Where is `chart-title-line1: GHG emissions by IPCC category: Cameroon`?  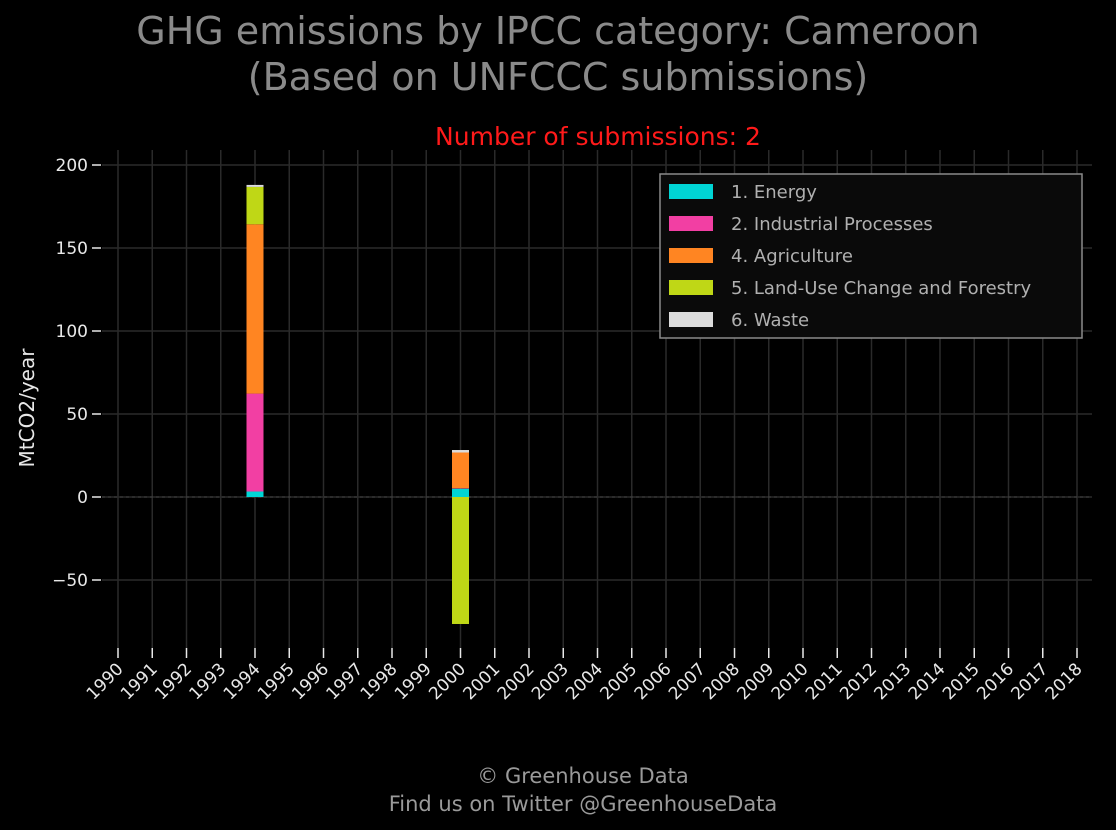
chart-title-line1: GHG emissions by IPCC category: Cameroon is located at coordinates (558, 31).